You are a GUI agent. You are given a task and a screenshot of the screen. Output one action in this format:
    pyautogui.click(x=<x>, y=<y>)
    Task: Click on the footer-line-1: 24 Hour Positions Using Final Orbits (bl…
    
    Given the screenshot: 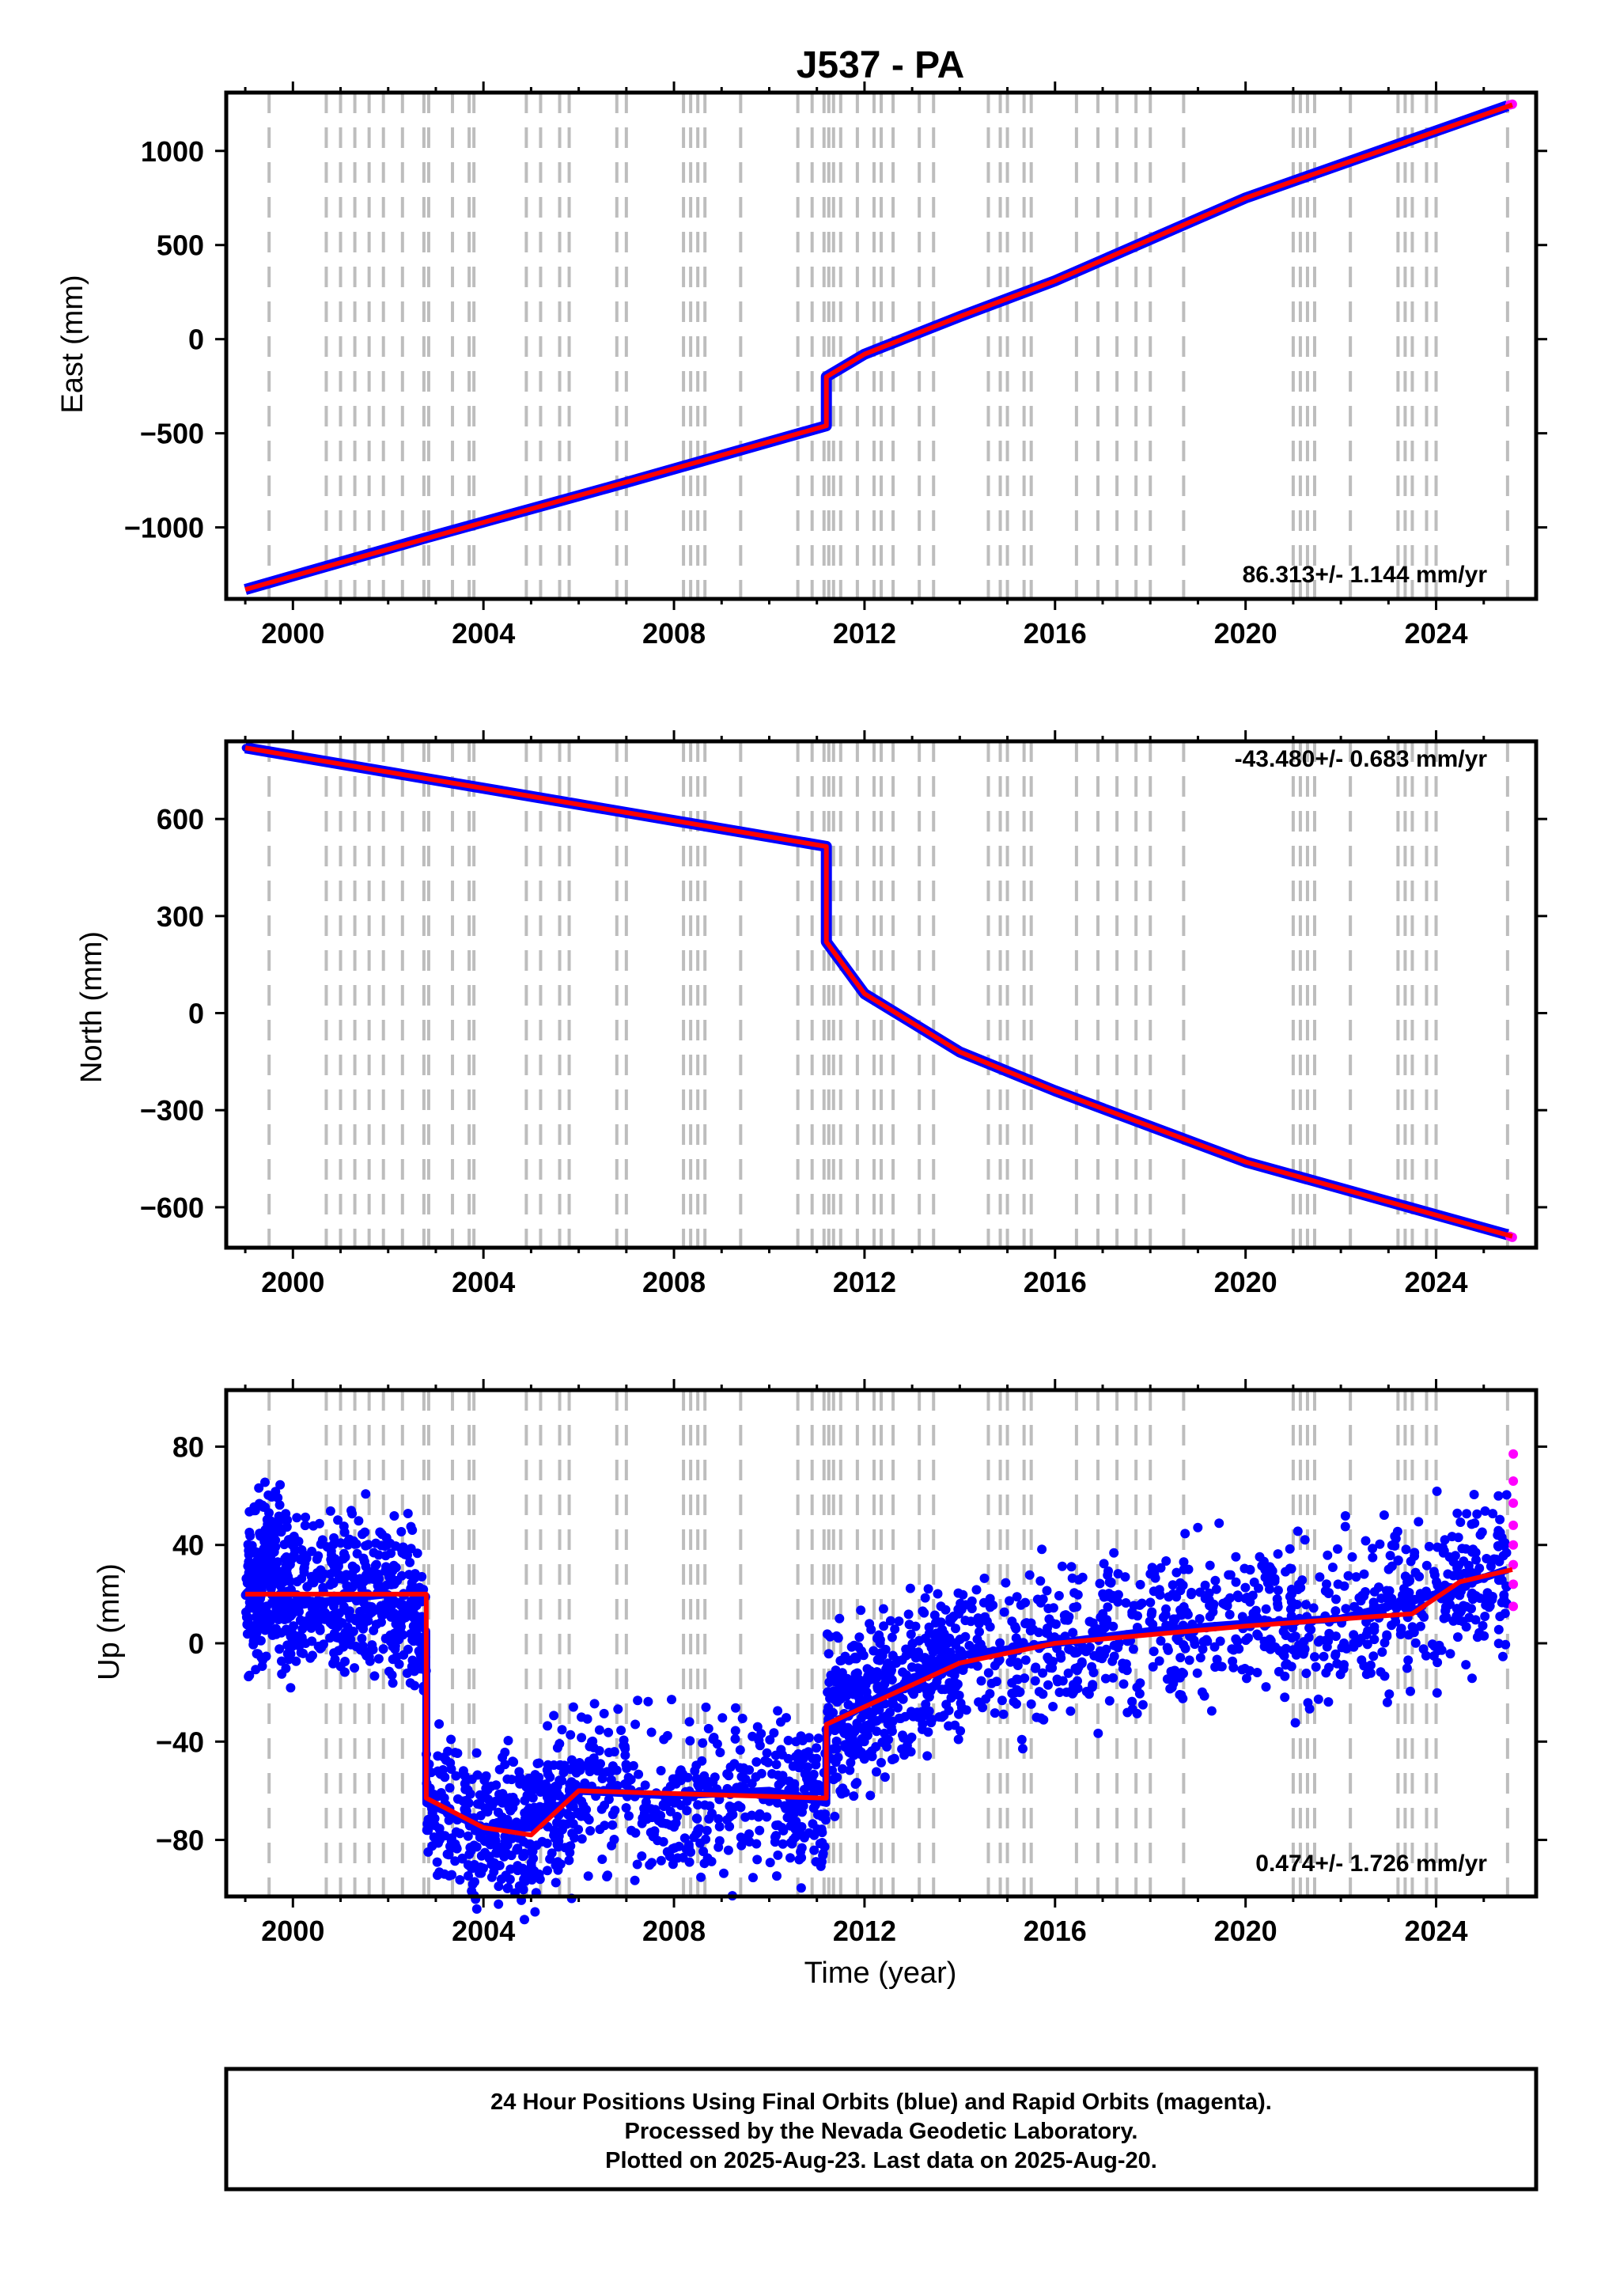 What is the action you would take?
    pyautogui.click(x=881, y=2102)
    